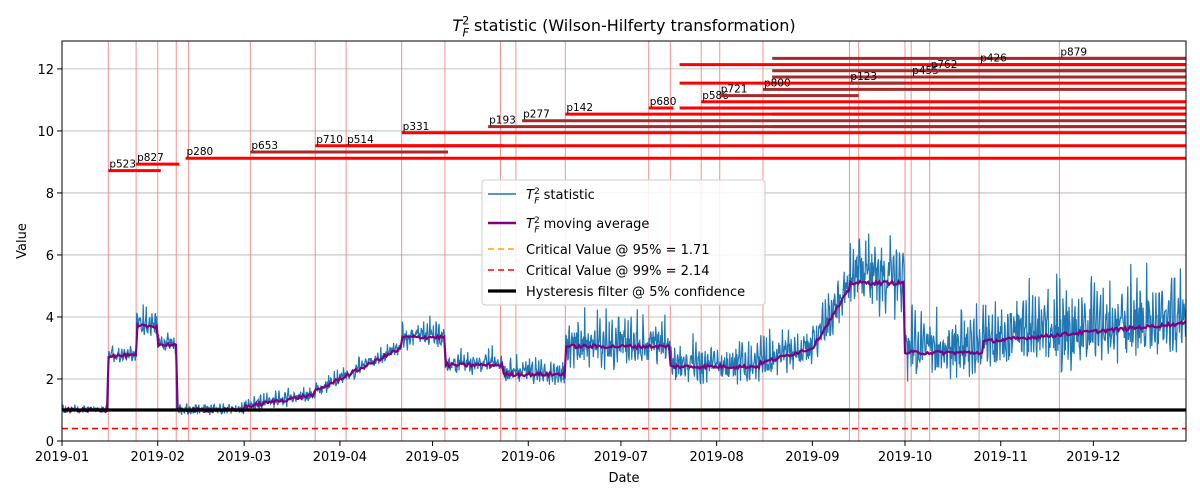 The image size is (1200, 500). I want to click on legend-label-critical99: Critical Value @ 99% = 2.14, so click(618, 271).